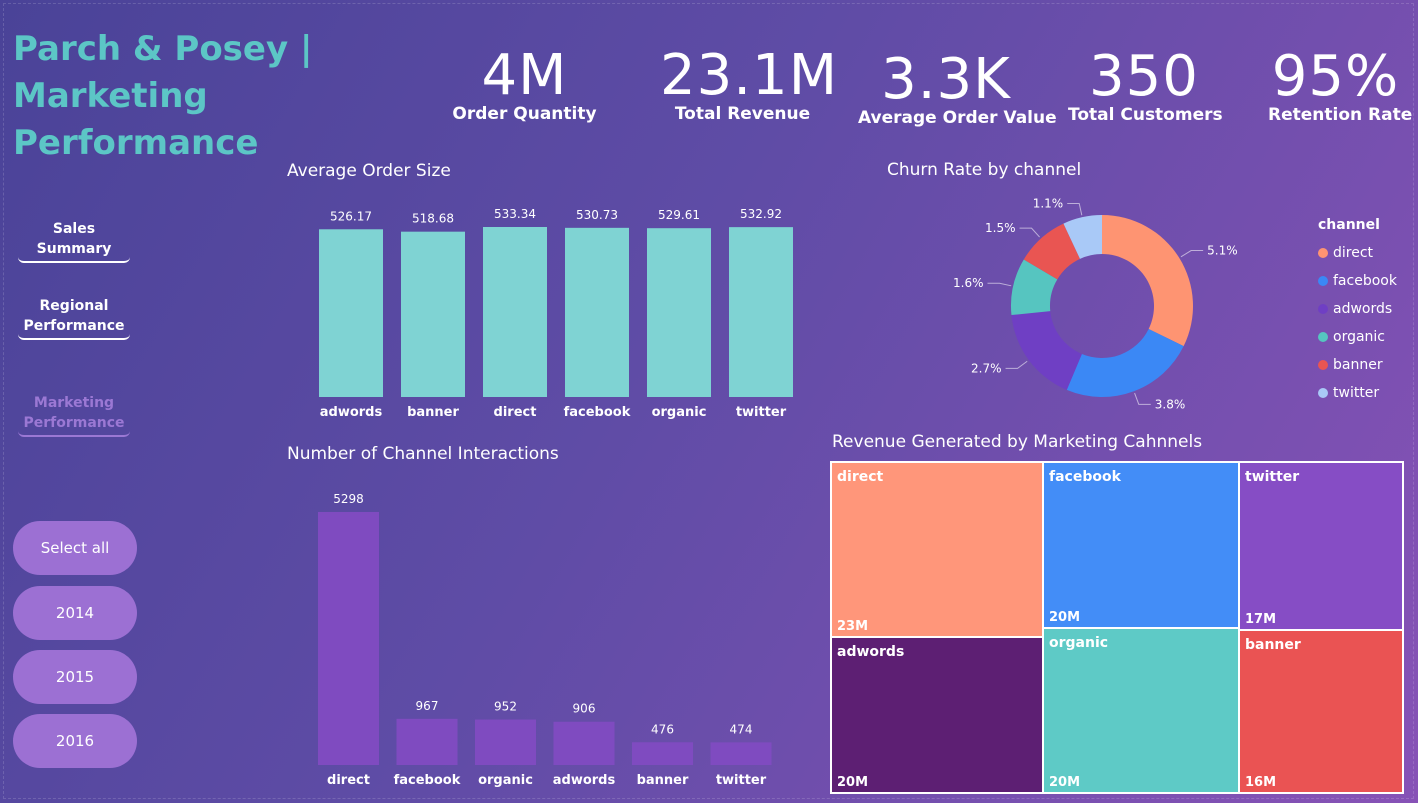 This screenshot has height=803, width=1418. What do you see at coordinates (75, 677) in the screenshot?
I see `filter-2015-button: 2015` at bounding box center [75, 677].